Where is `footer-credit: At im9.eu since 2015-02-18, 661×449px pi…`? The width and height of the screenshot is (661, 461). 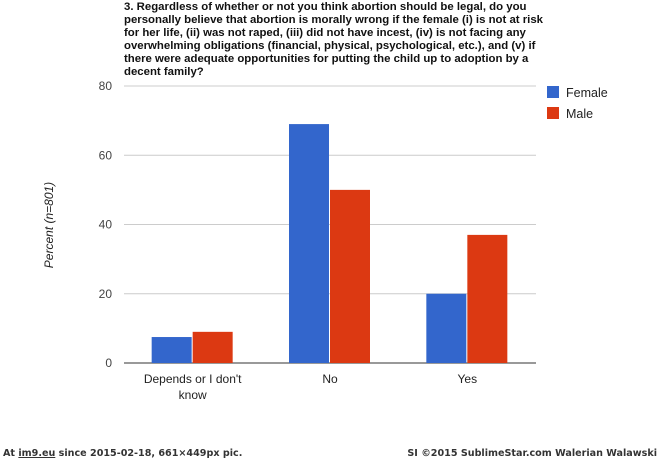
footer-credit: At im9.eu since 2015-02-18, 661×449px pi… is located at coordinates (123, 453).